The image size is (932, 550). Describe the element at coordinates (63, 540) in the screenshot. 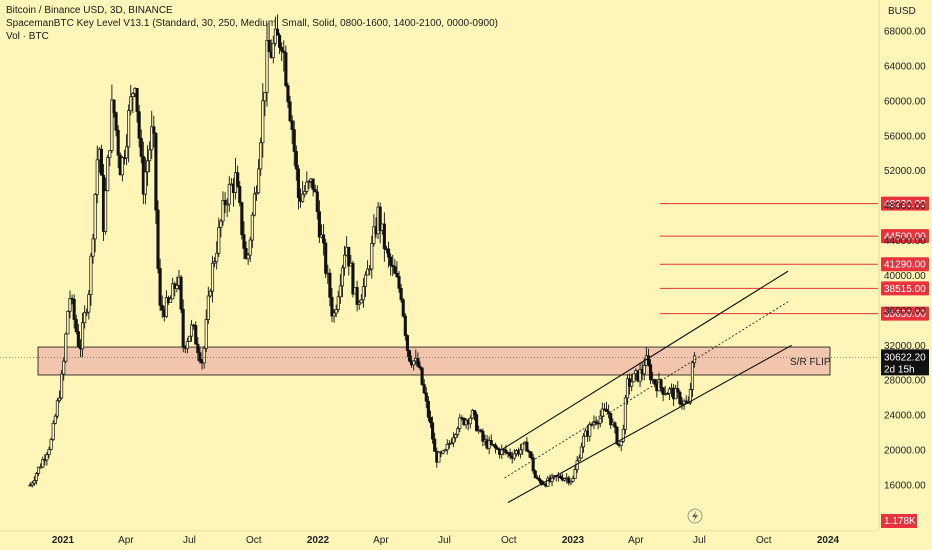

I see `x-tick-label: 2021` at that location.